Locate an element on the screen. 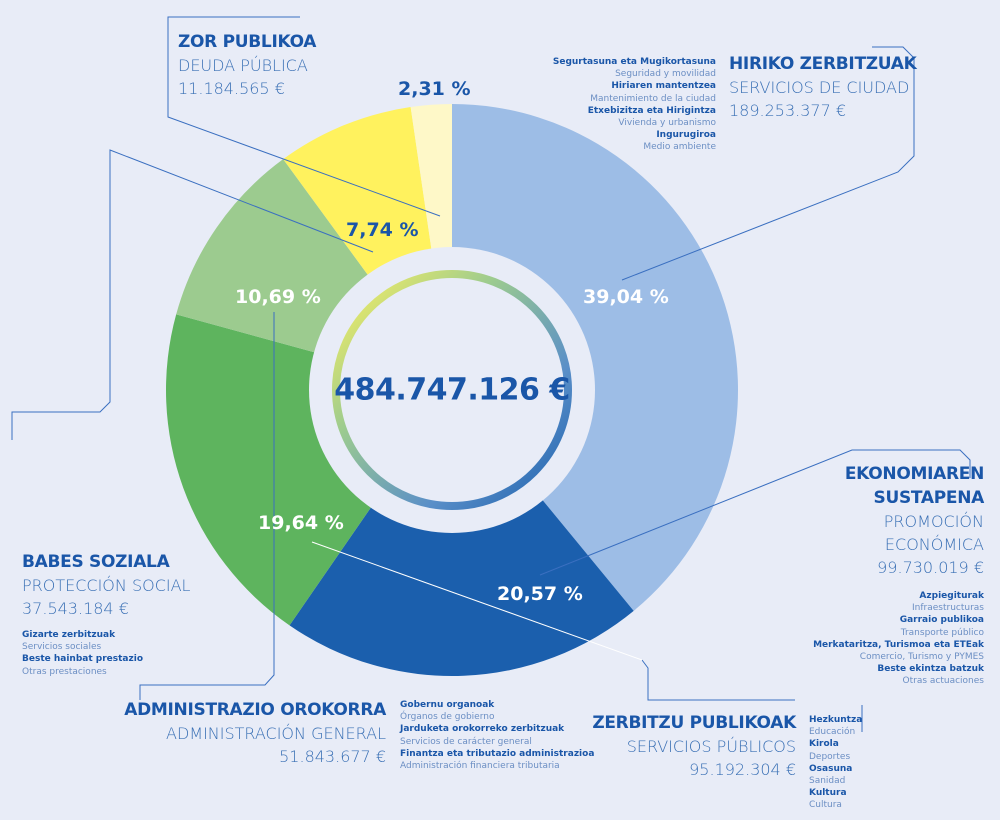 Image resolution: width=1000 pixels, height=820 pixels. block-zor: ZOR PUBLIKOA DEUDA PÚBLICA 11.184.565 € is located at coordinates (247, 65).